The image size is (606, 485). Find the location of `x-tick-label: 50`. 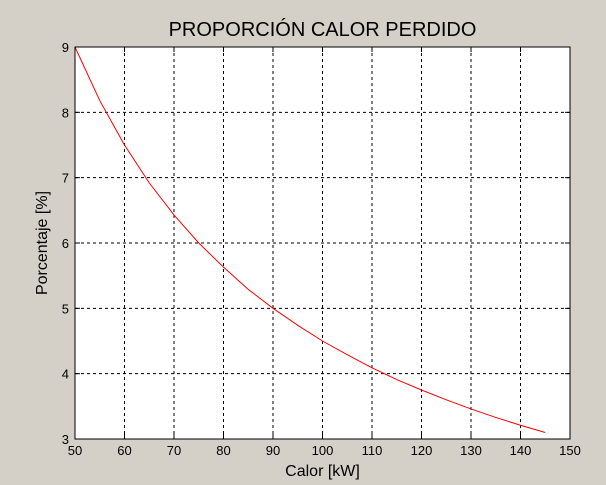

x-tick-label: 50 is located at coordinates (75, 450).